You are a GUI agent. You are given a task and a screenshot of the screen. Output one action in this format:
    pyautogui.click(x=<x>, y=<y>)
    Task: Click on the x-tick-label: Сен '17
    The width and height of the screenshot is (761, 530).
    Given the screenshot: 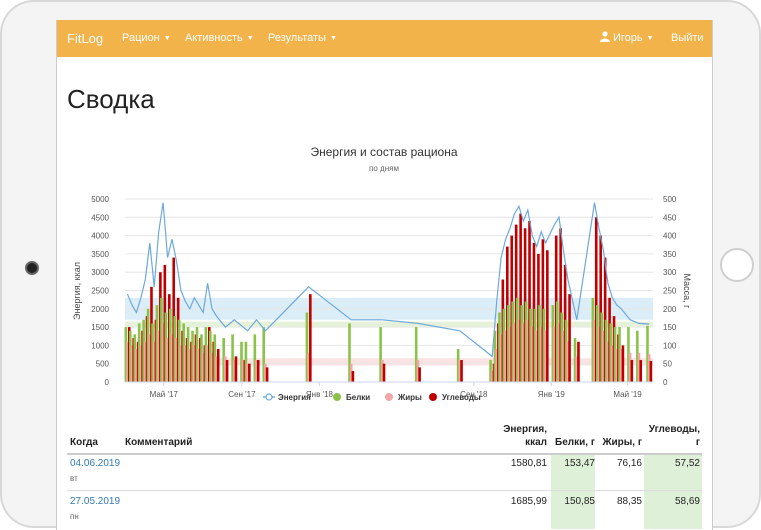 What is the action you would take?
    pyautogui.click(x=242, y=394)
    